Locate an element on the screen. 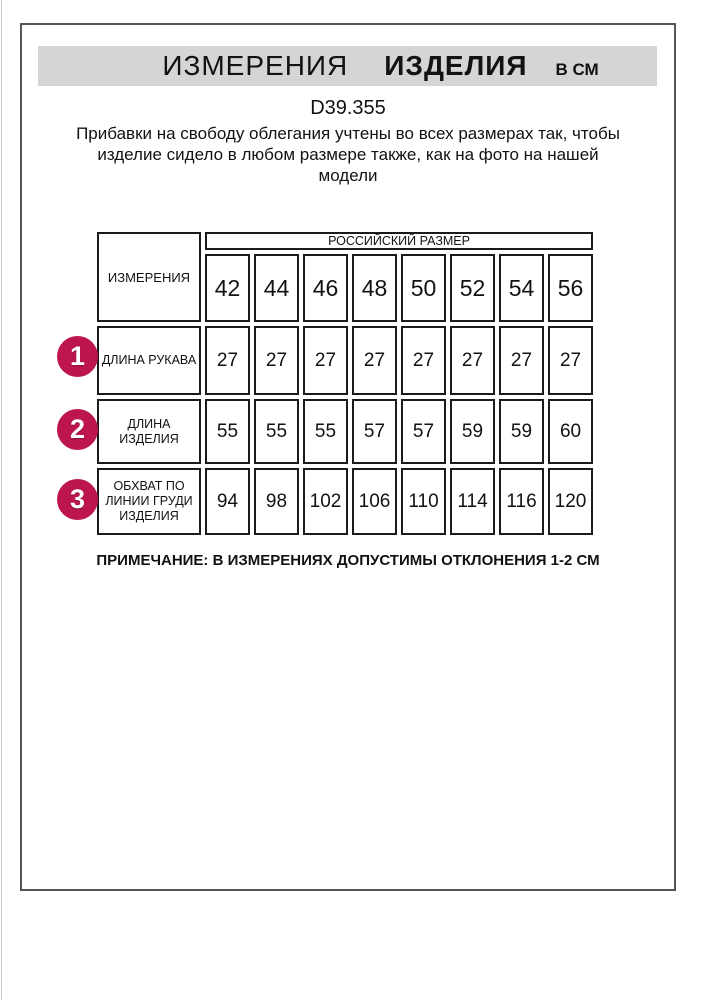 The height and width of the screenshot is (1000, 707). group-header-row: ИЗМЕРЕНИЯ РОССИЙСКИЙ РАЗМЕР is located at coordinates (345, 277).